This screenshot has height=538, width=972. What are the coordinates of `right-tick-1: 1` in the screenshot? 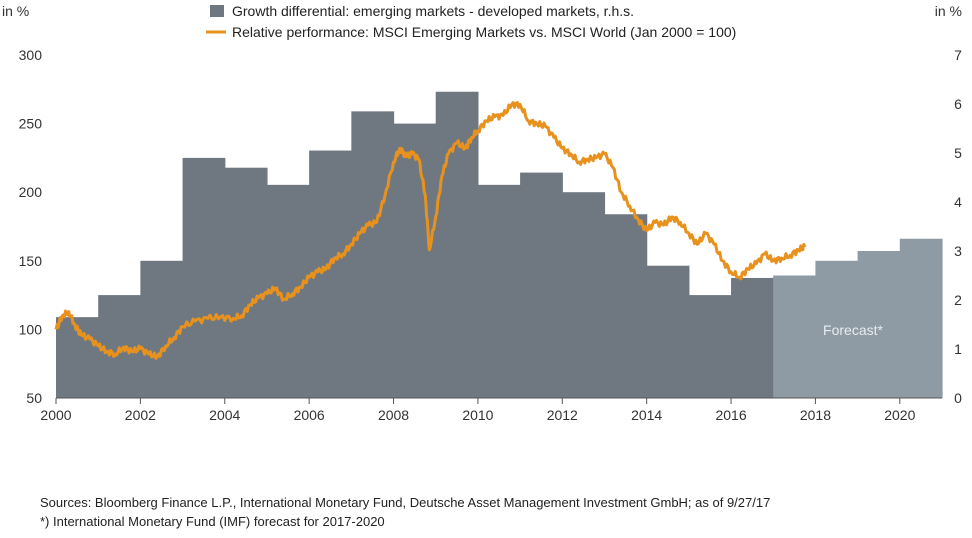 It's located at (958, 349).